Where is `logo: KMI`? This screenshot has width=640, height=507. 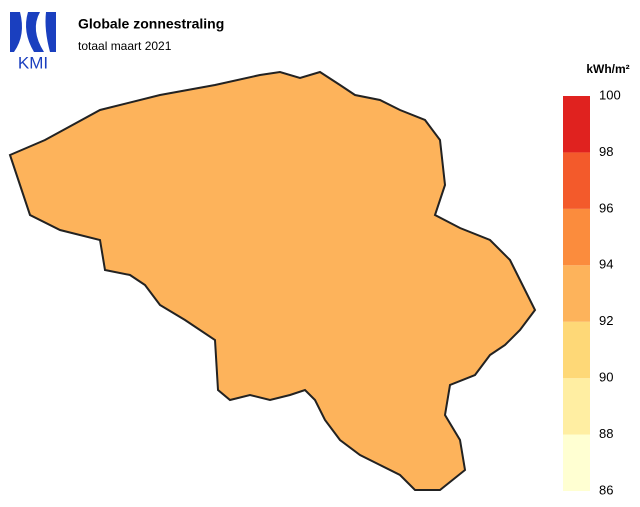
logo: KMI is located at coordinates (33, 42).